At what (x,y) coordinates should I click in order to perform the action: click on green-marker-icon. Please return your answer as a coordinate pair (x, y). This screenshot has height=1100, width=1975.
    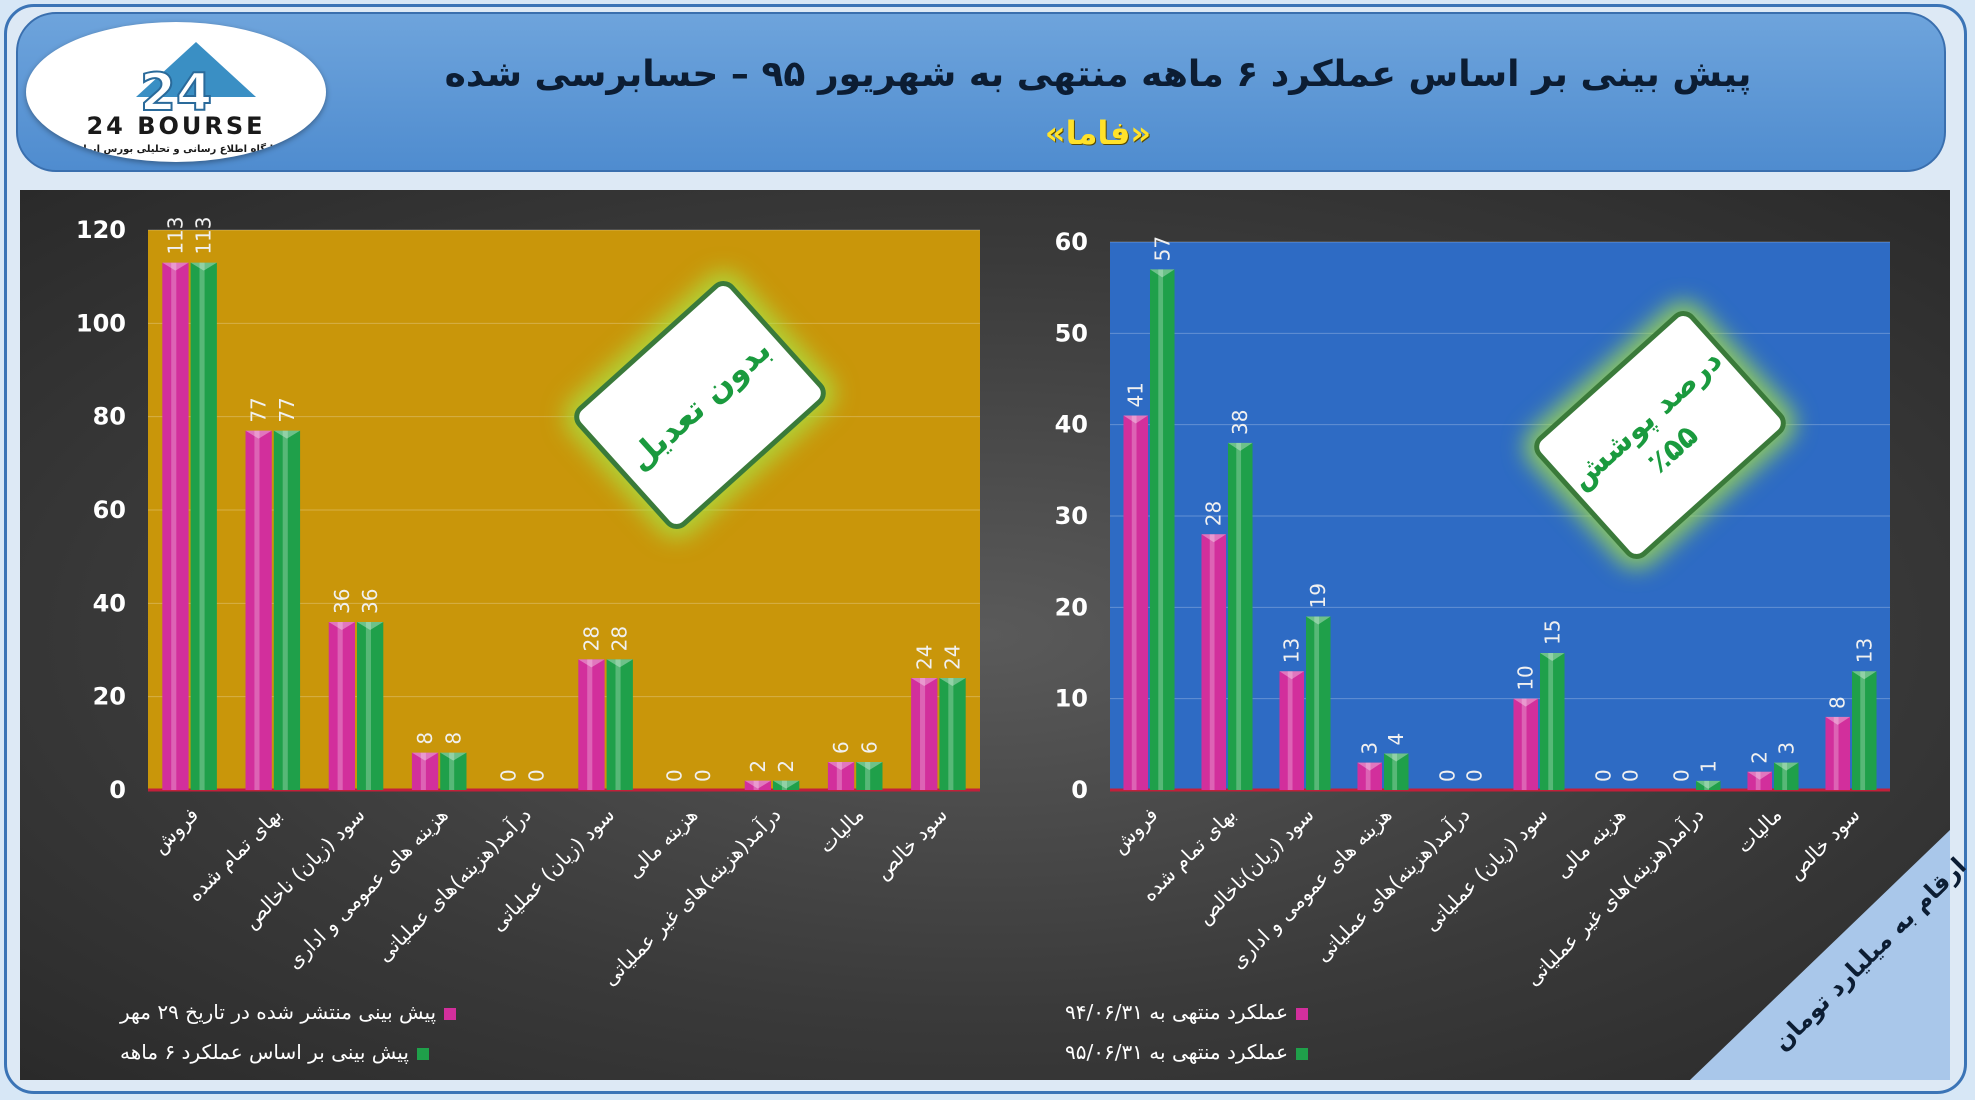
    Looking at the image, I should click on (422, 1053).